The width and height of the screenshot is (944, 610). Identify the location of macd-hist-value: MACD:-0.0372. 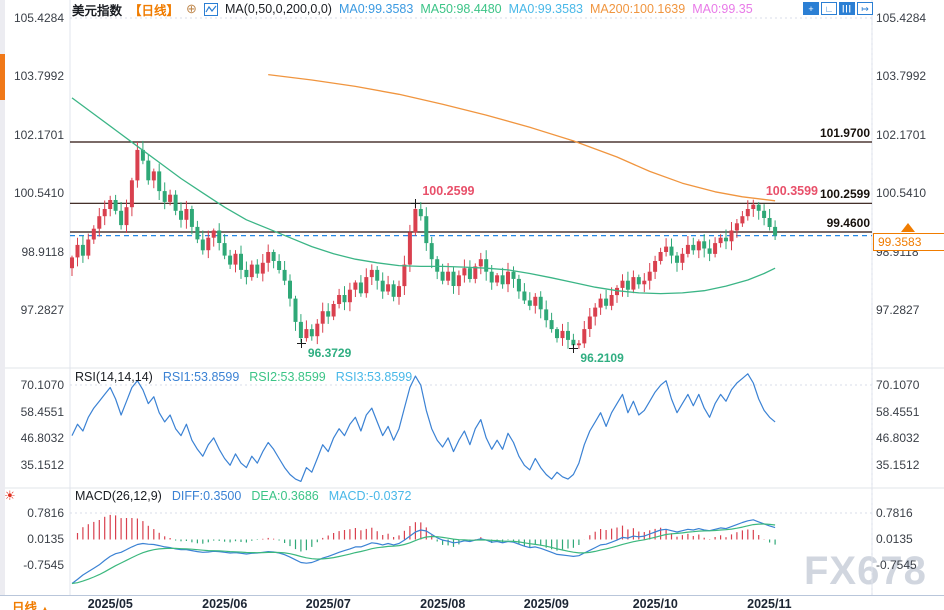
(370, 496).